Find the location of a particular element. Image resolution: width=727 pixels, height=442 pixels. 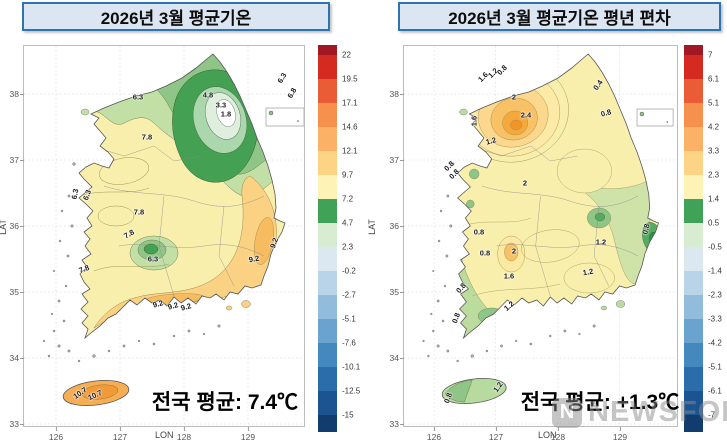

panel-title-left-text: 2026년 3월 평균기온 is located at coordinates (176, 18).